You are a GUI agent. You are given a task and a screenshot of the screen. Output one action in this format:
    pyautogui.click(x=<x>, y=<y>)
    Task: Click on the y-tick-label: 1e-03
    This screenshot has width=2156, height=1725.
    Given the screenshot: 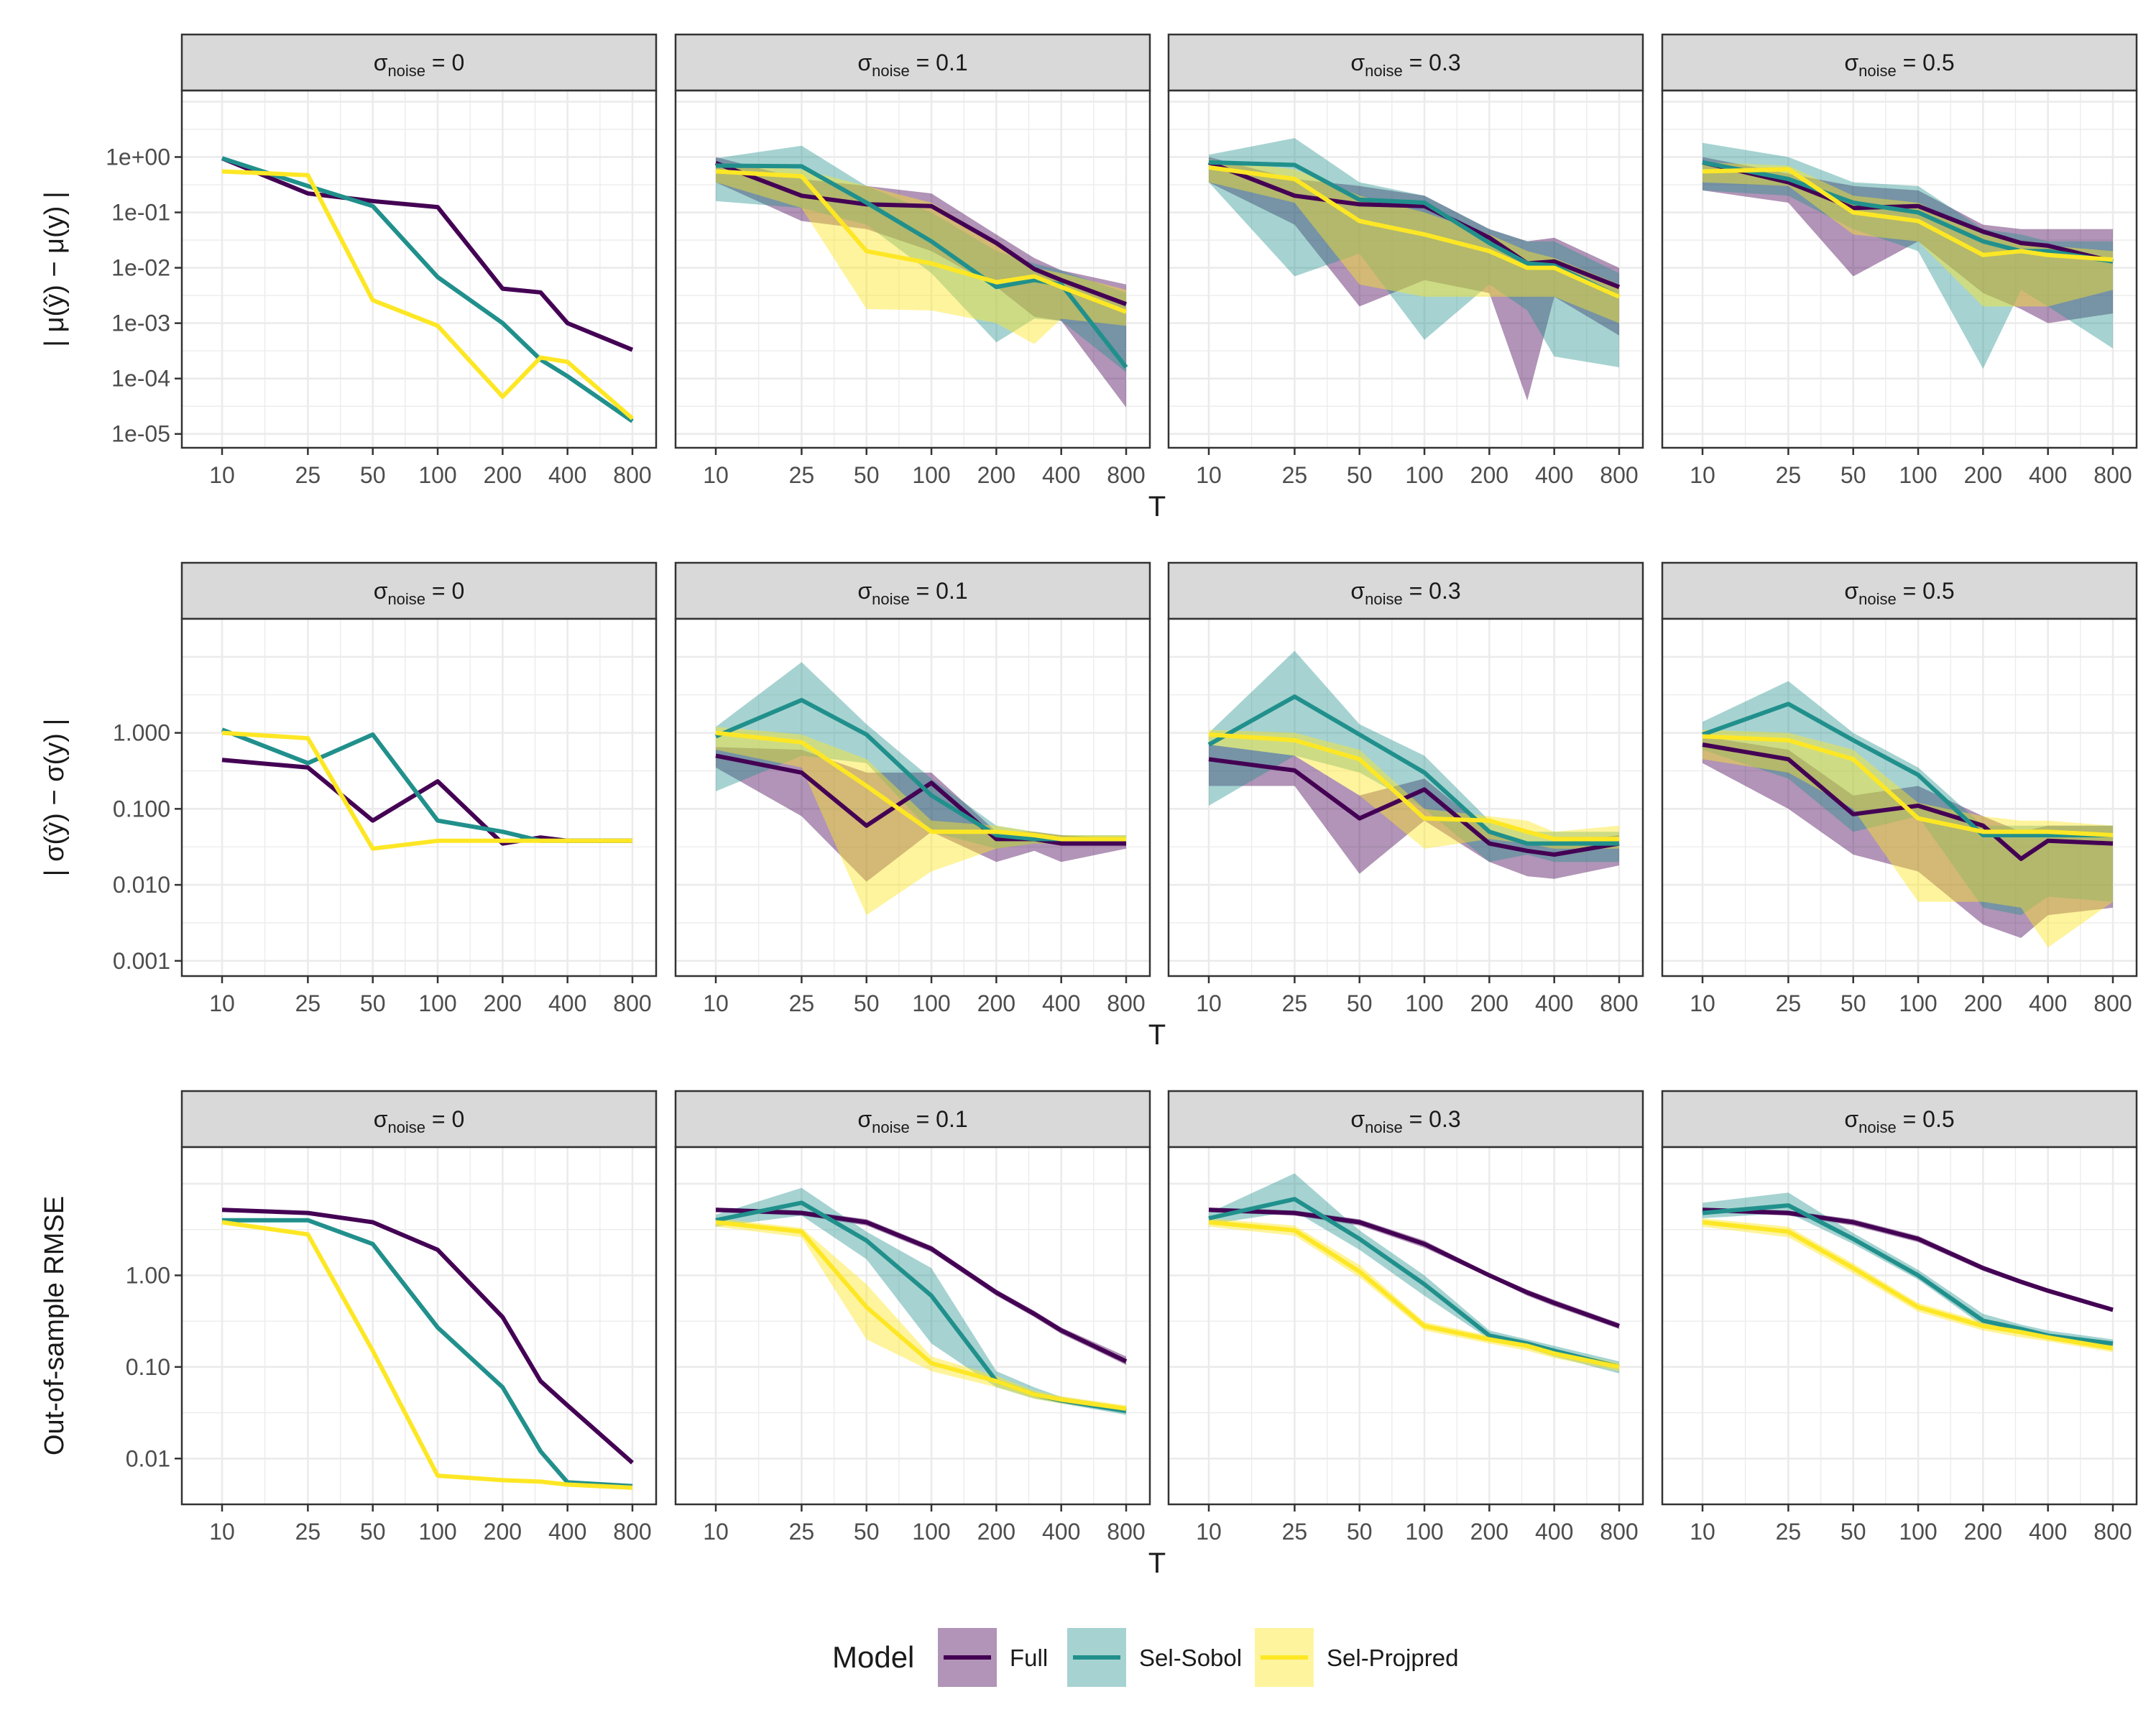 What is the action you would take?
    pyautogui.click(x=140, y=323)
    